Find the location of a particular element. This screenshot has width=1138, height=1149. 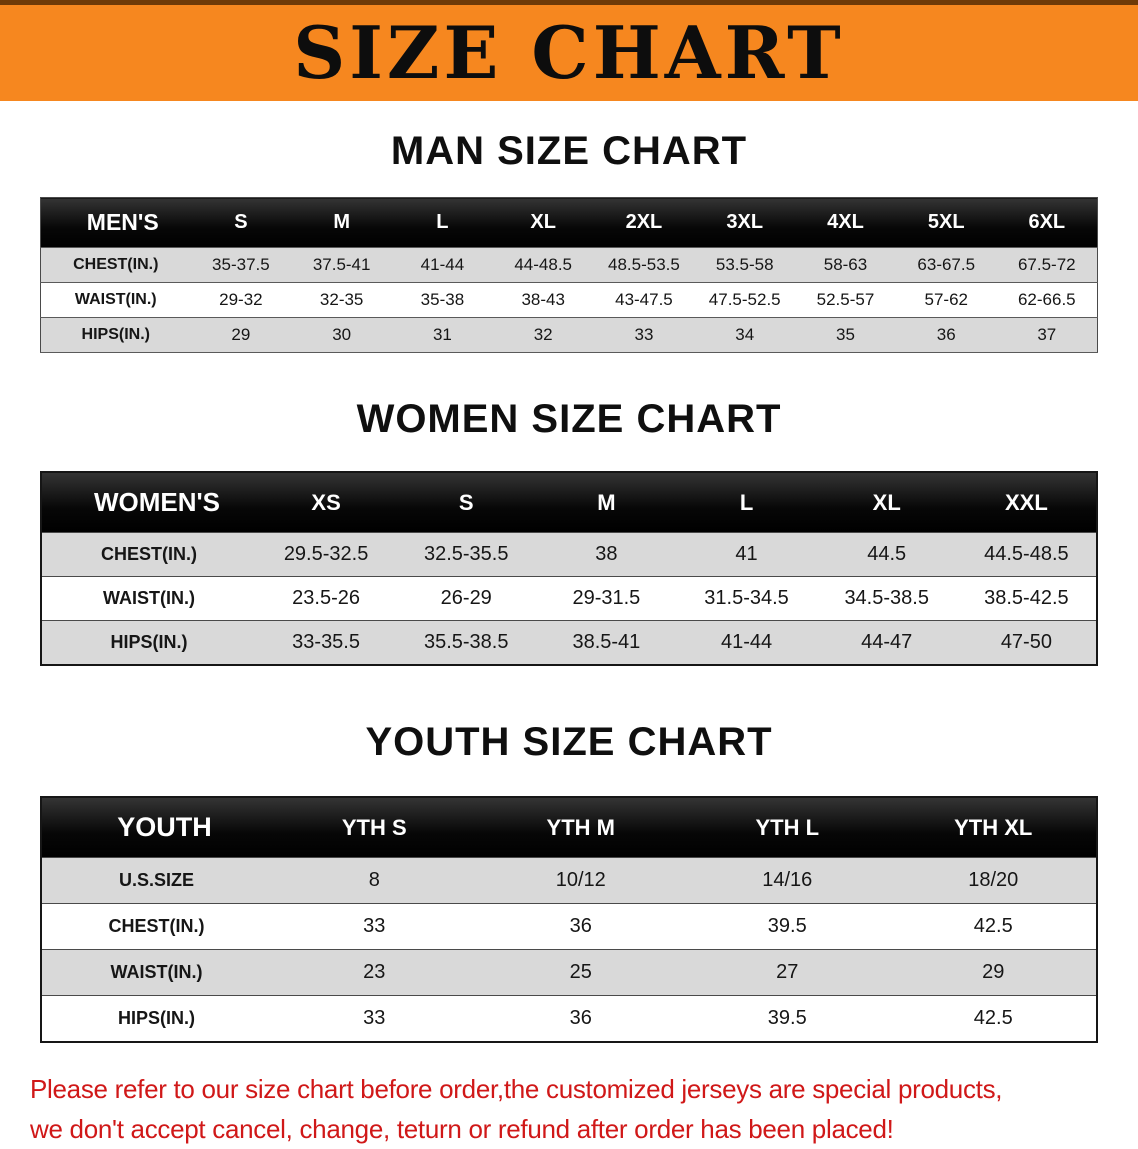

table-cell: 32 is located at coordinates (543, 334).